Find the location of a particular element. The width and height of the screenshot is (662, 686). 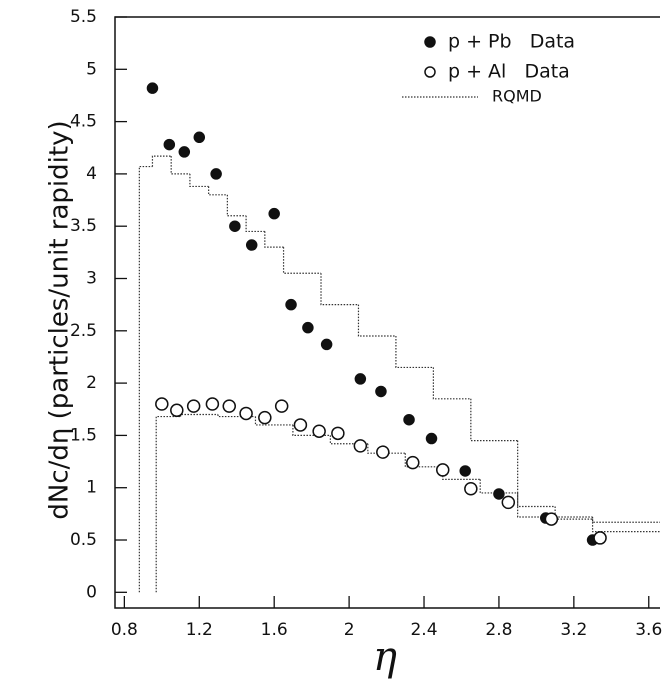

y-tick-label: 0 is located at coordinates (91, 592).